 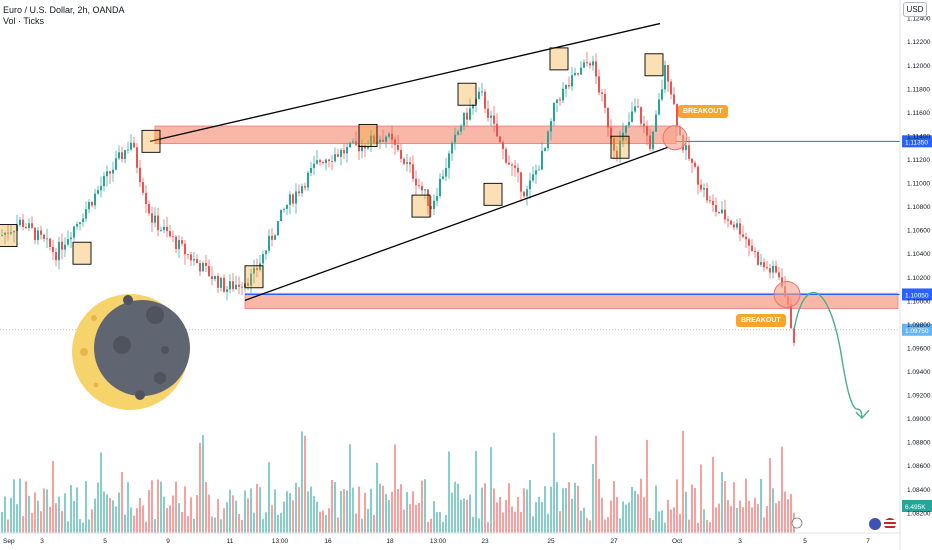 What do you see at coordinates (96, 385) in the screenshot?
I see `moon-crater-light` at bounding box center [96, 385].